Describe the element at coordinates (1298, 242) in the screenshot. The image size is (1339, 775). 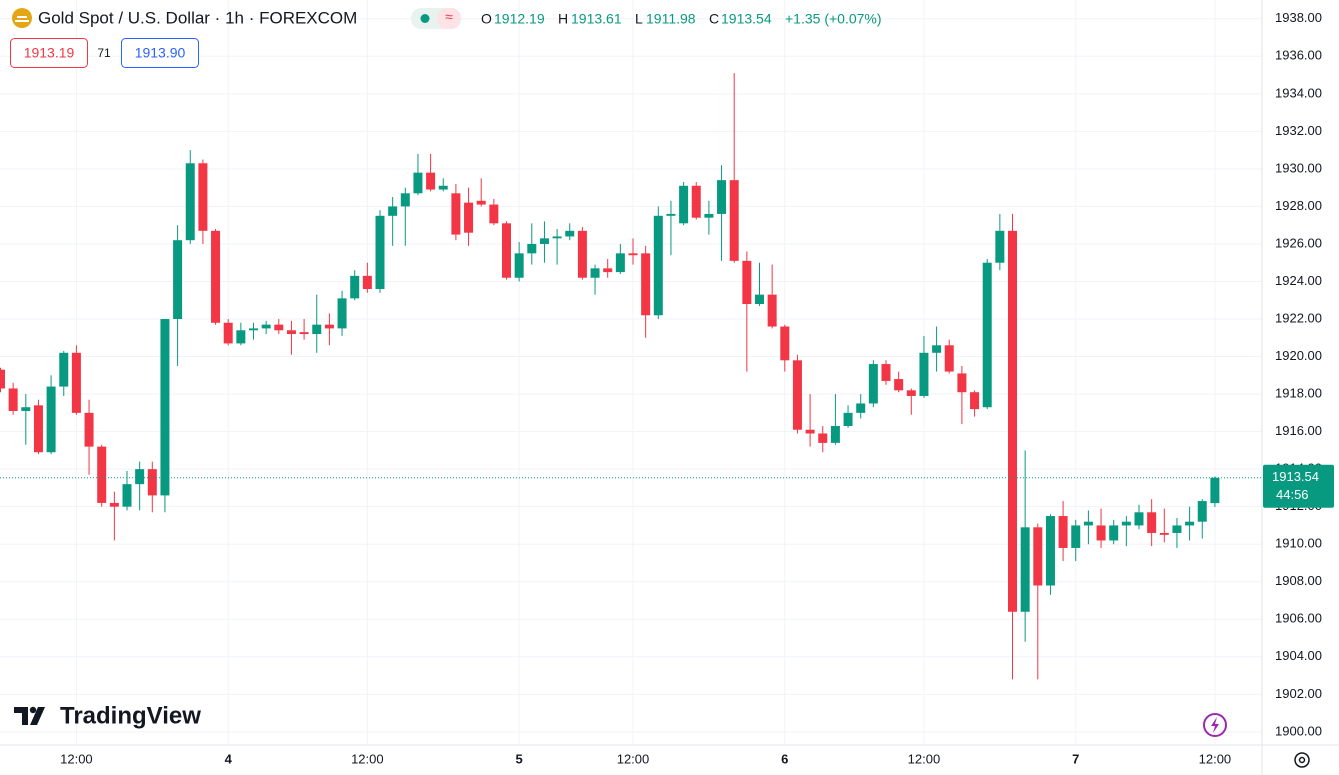
I see `y-tick-label: 1926.00` at that location.